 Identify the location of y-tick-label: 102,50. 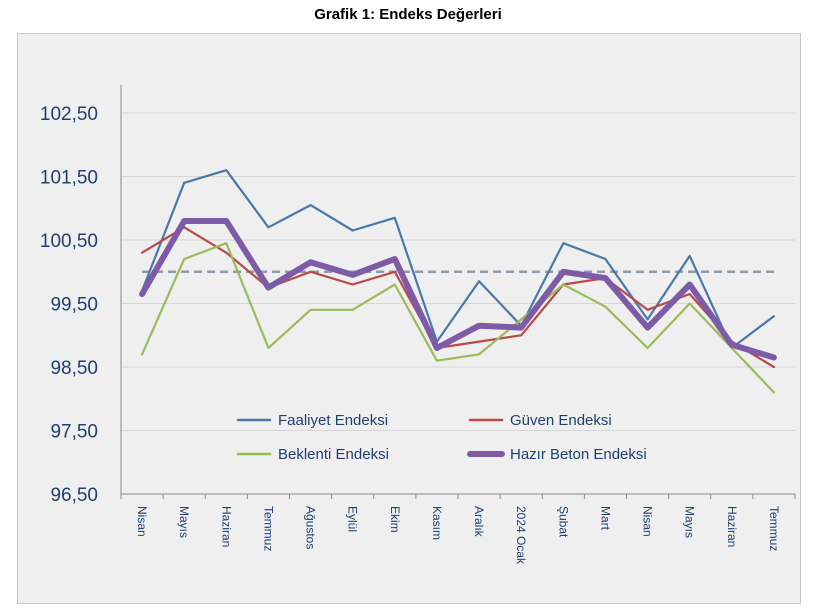
(69, 114).